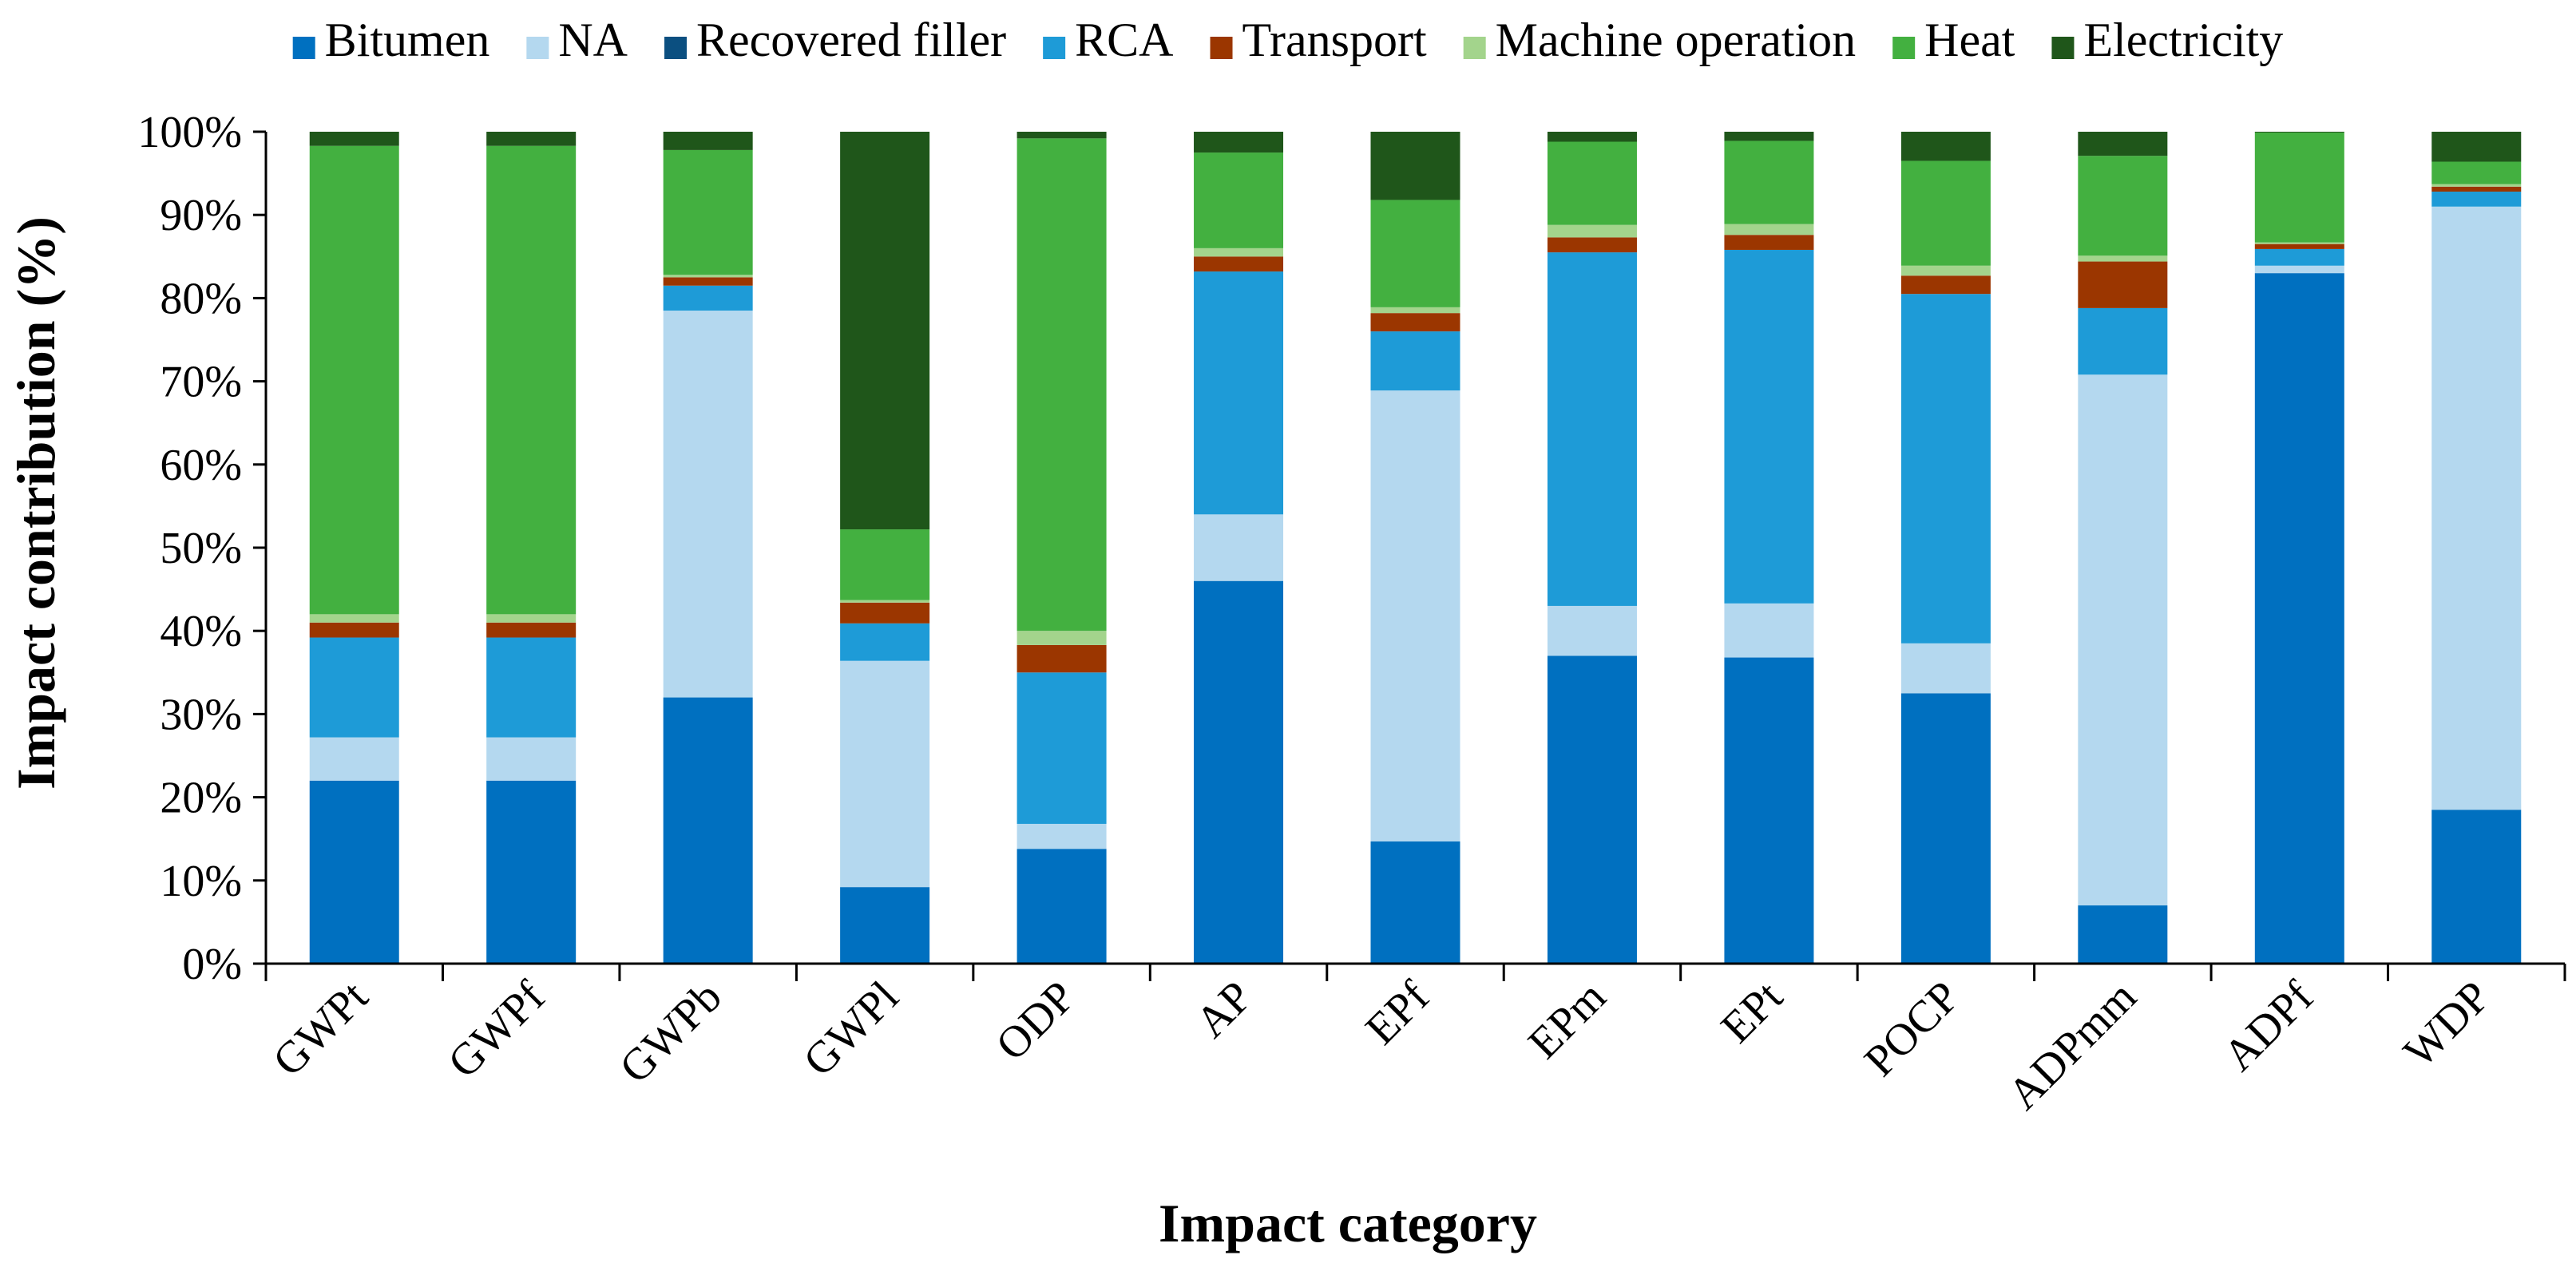 This screenshot has width=2576, height=1275. Describe the element at coordinates (2123, 640) in the screenshot. I see `bar-adpmm-na` at that location.